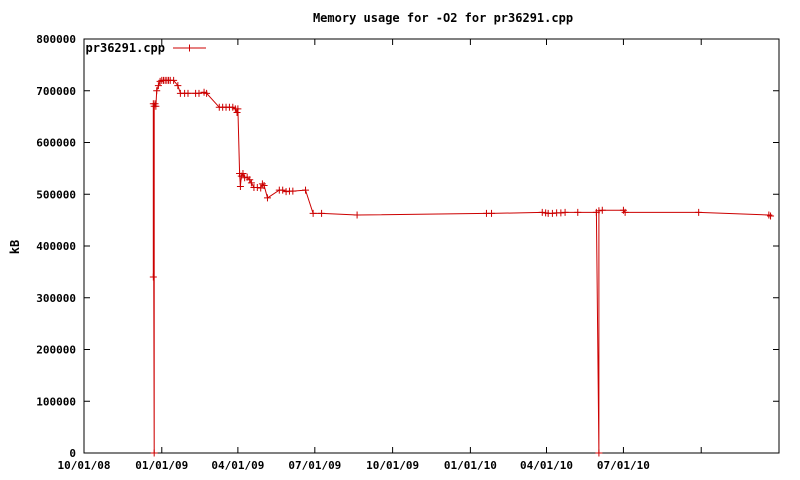 This screenshot has width=800, height=480. What do you see at coordinates (623, 465) in the screenshot?
I see `x-tick-label: 07/01/10` at bounding box center [623, 465].